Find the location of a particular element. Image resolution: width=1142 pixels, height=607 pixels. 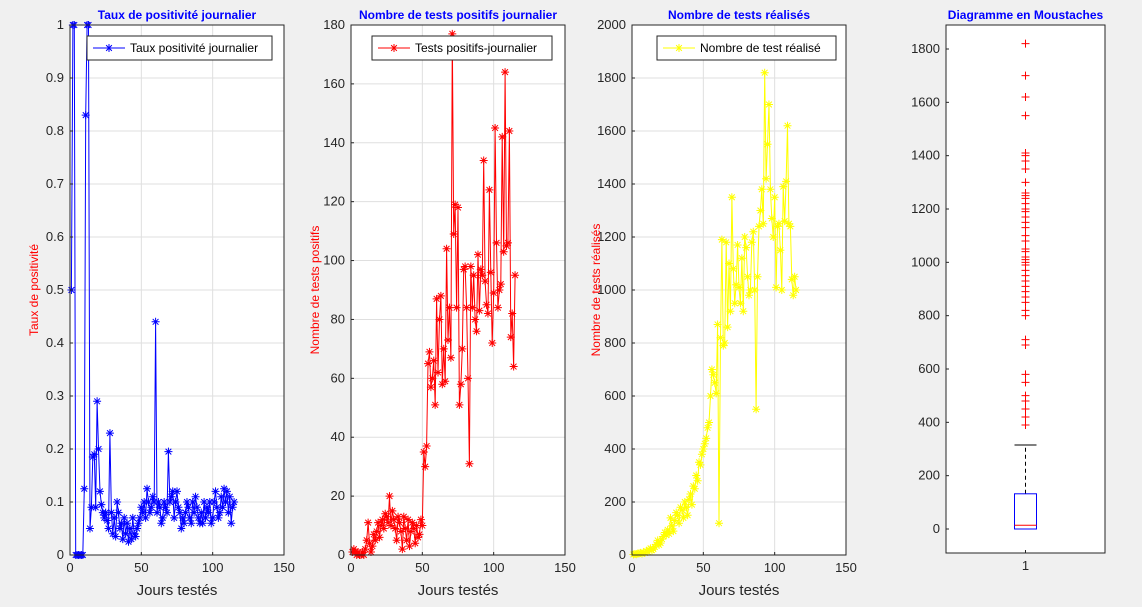

y-tick-label: 2000 is located at coordinates (611, 24).